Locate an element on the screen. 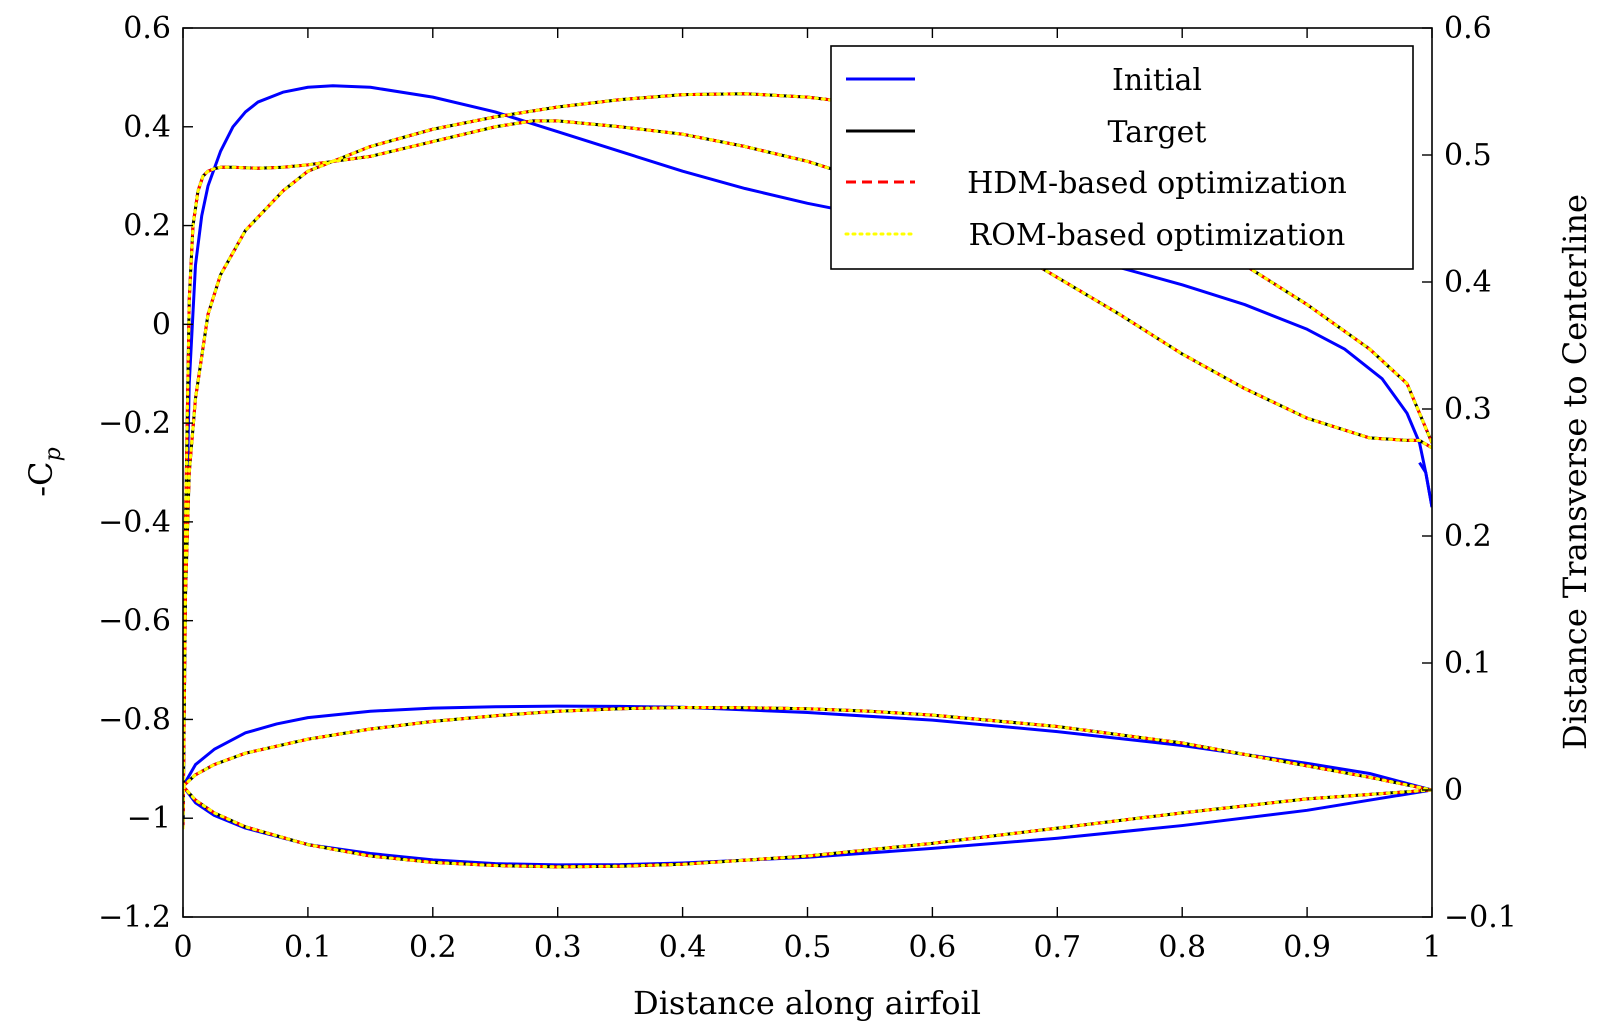 This screenshot has height=1035, width=1599. y-right-tick-label: 0.3 is located at coordinates (1468, 409).